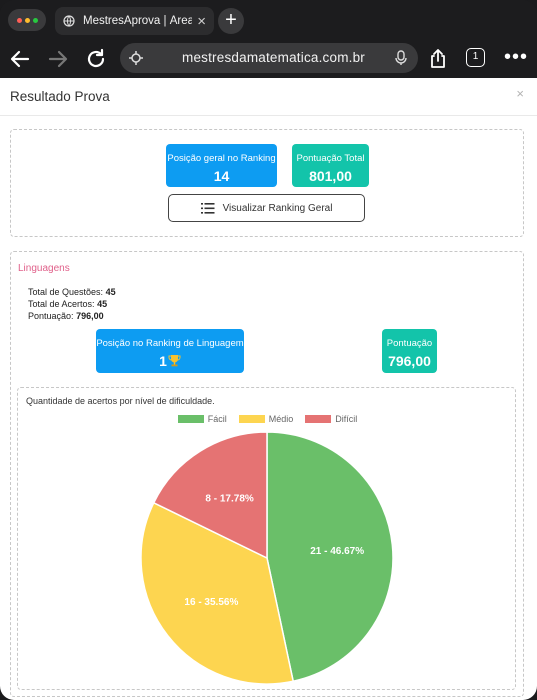  What do you see at coordinates (401, 58) in the screenshot?
I see `microphone-icon` at bounding box center [401, 58].